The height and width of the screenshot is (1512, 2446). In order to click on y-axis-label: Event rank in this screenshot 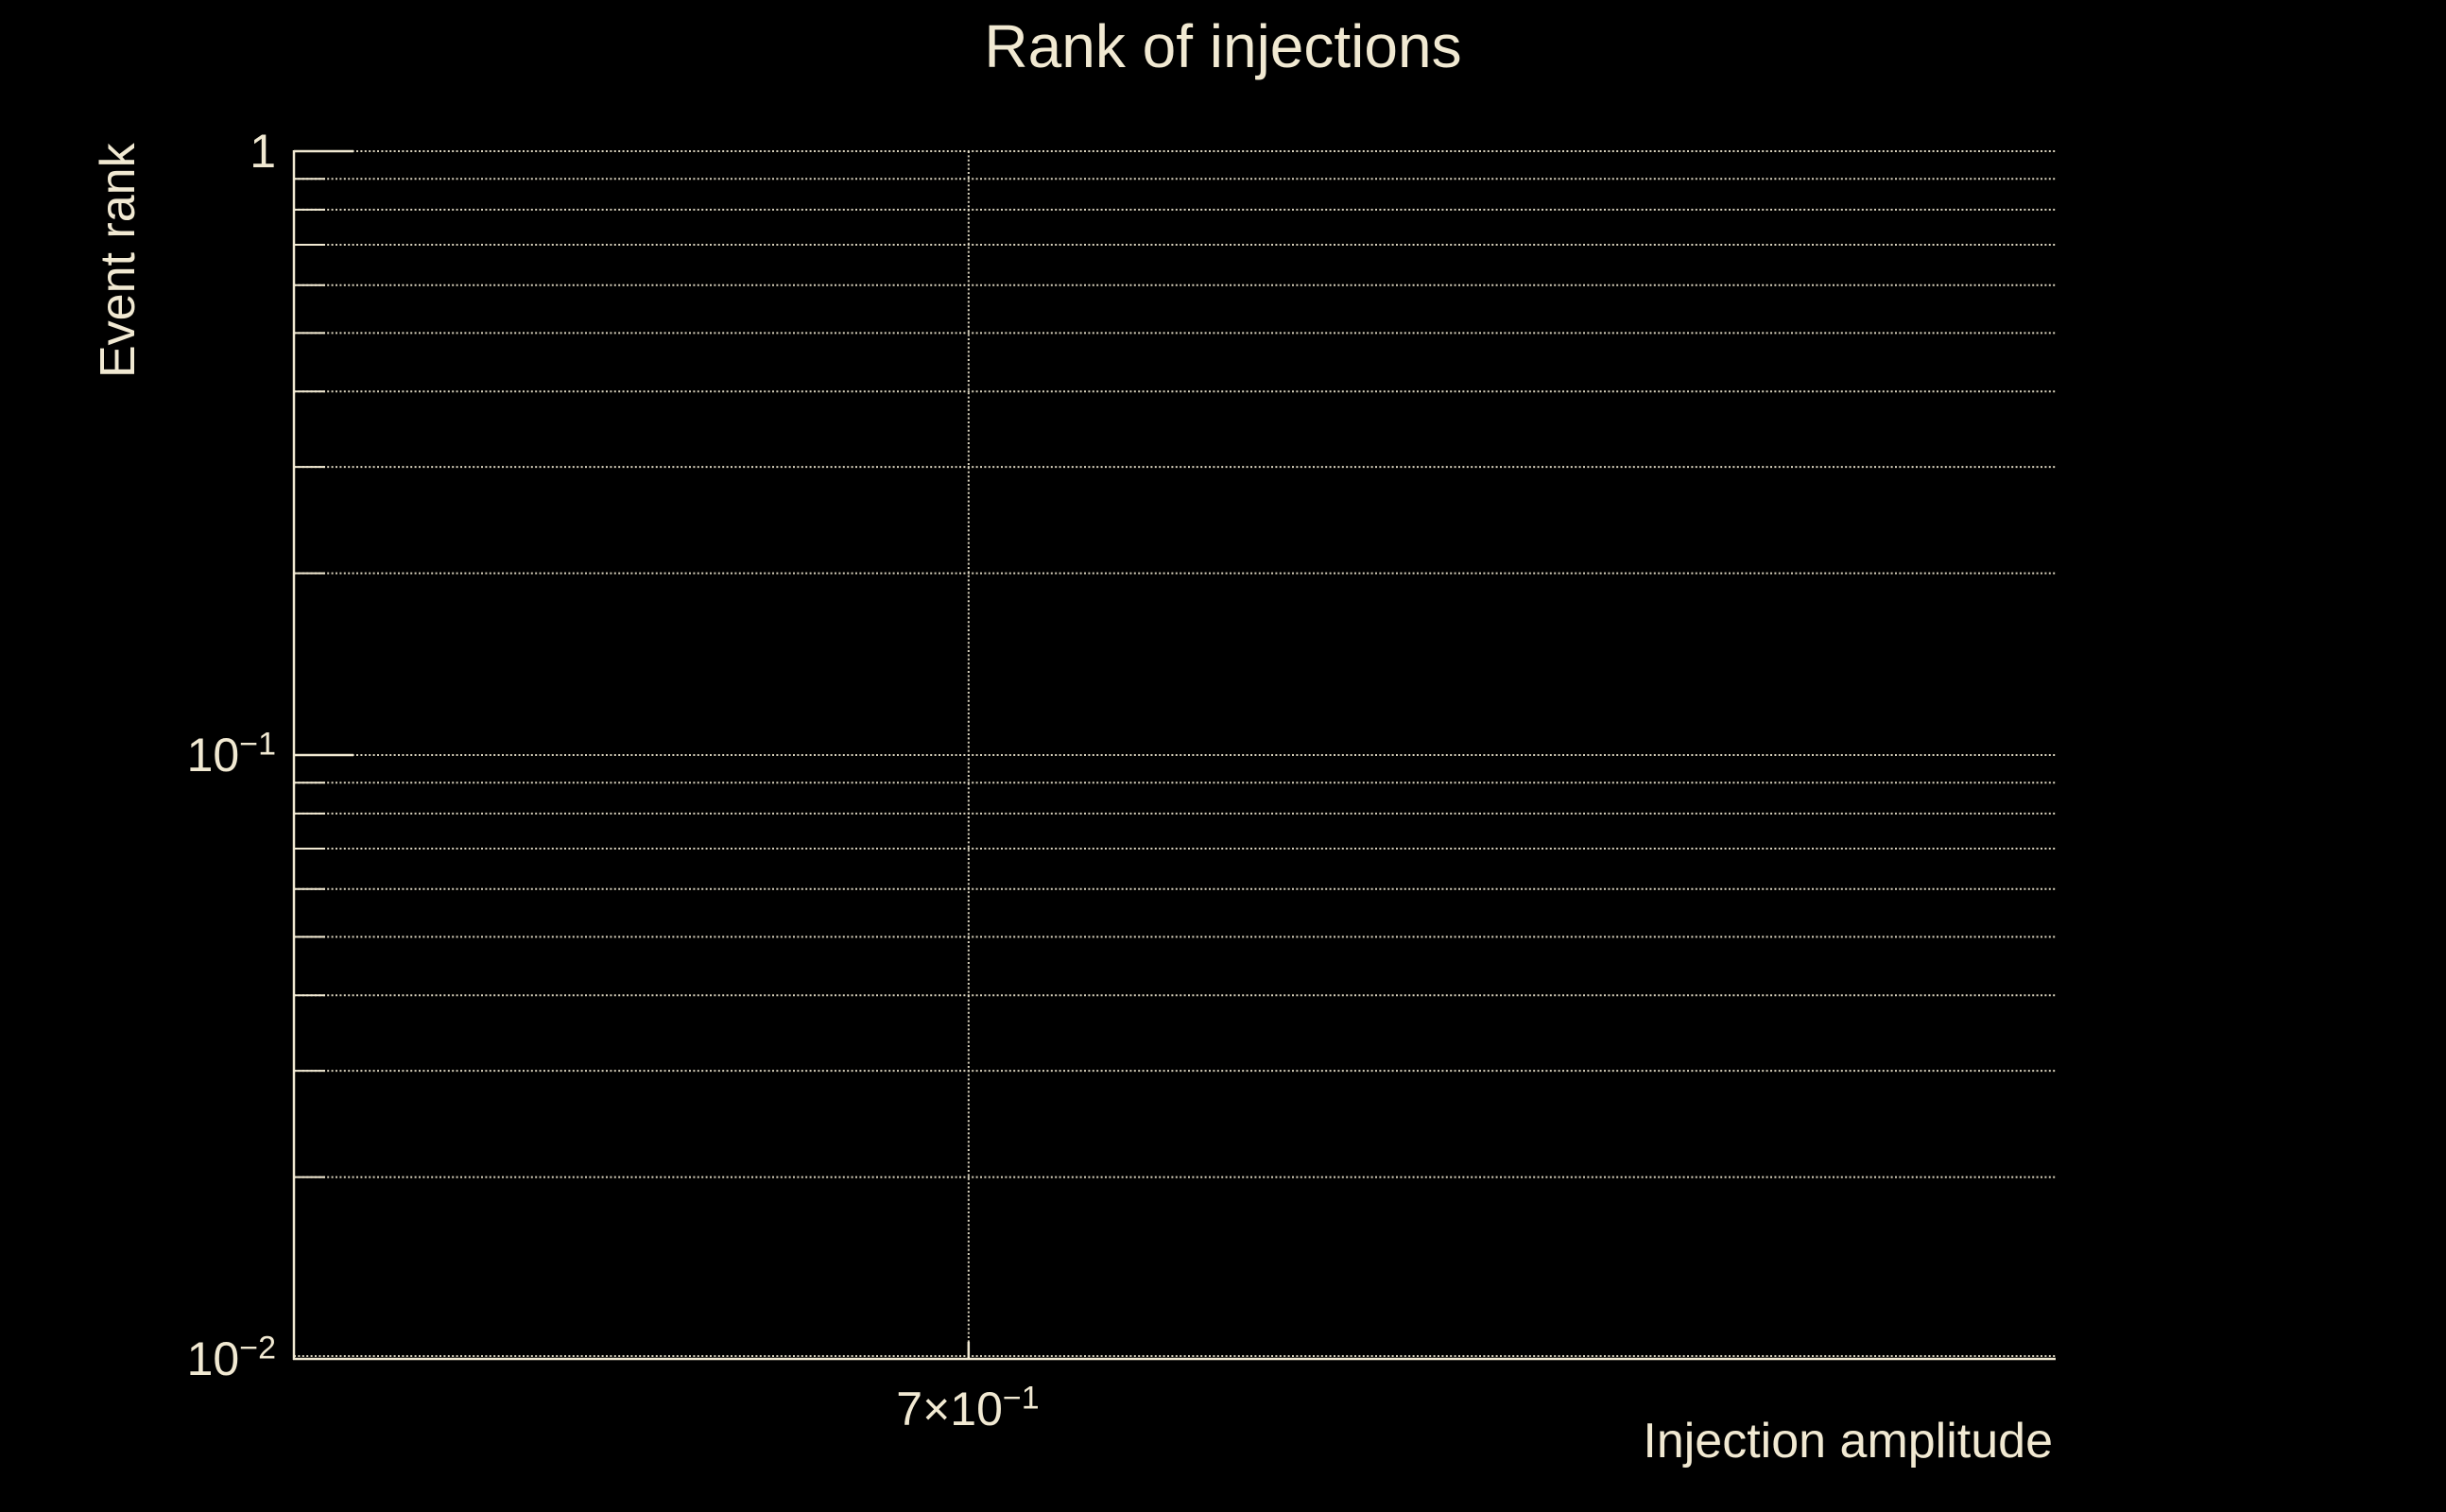, I will do `click(118, 260)`.